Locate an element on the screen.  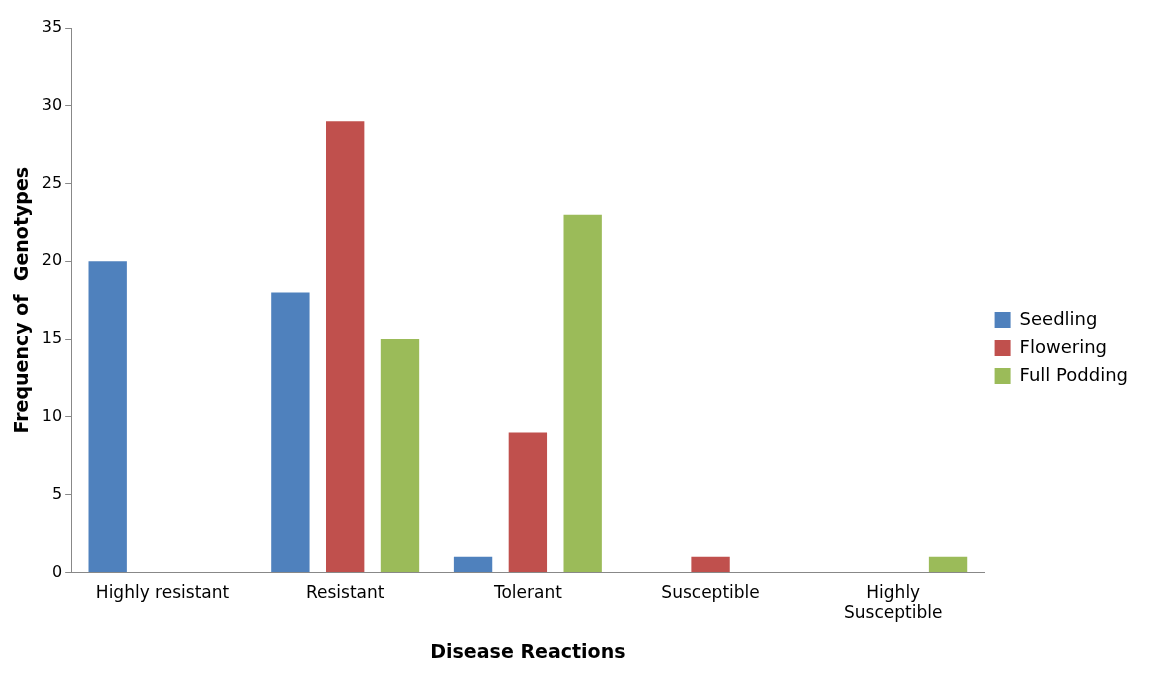
y-tick-label: 30 is located at coordinates (52, 104).